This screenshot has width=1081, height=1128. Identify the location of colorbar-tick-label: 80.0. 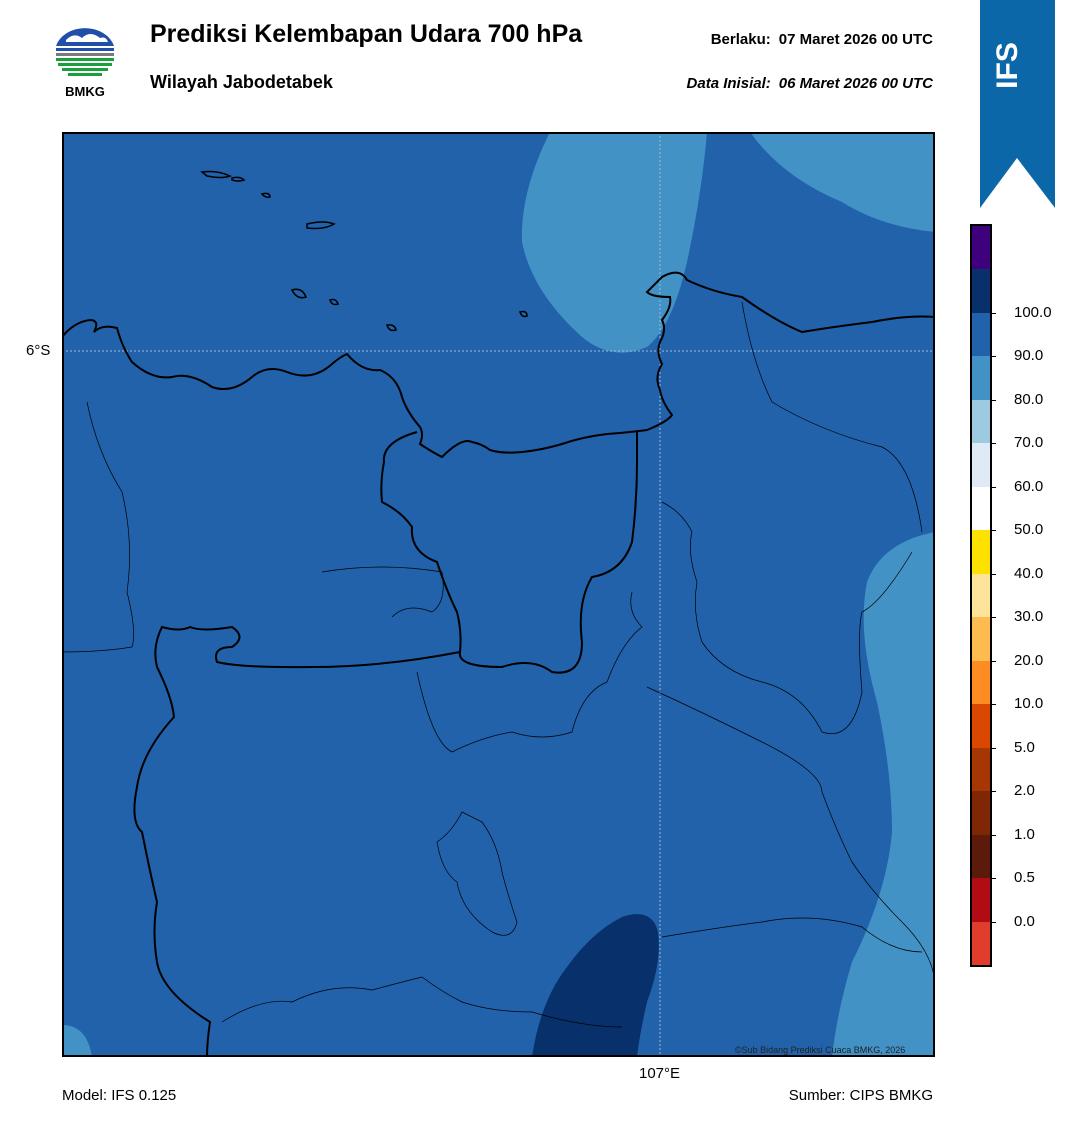
(1029, 399).